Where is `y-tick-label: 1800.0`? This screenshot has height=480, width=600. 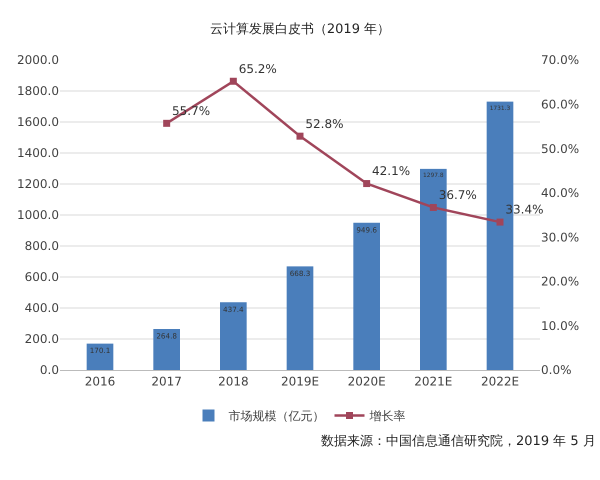 y-tick-label: 1800.0 is located at coordinates (38, 91).